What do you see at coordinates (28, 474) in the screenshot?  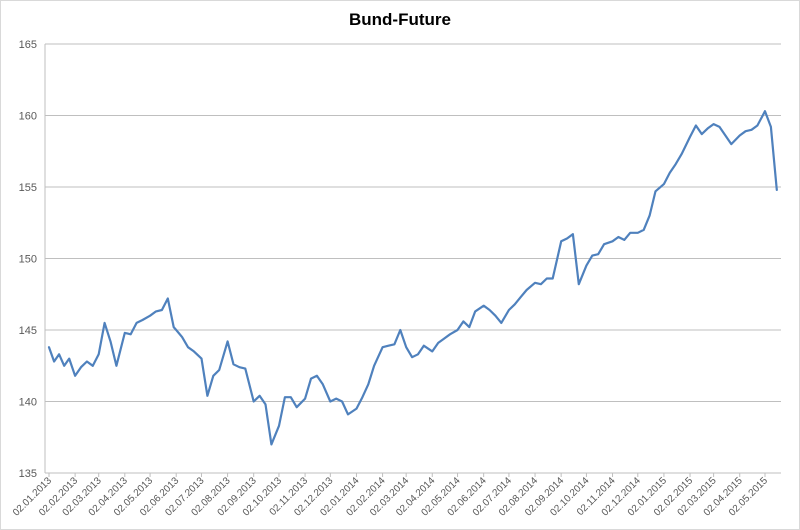 I see `y-tick-label: 135` at bounding box center [28, 474].